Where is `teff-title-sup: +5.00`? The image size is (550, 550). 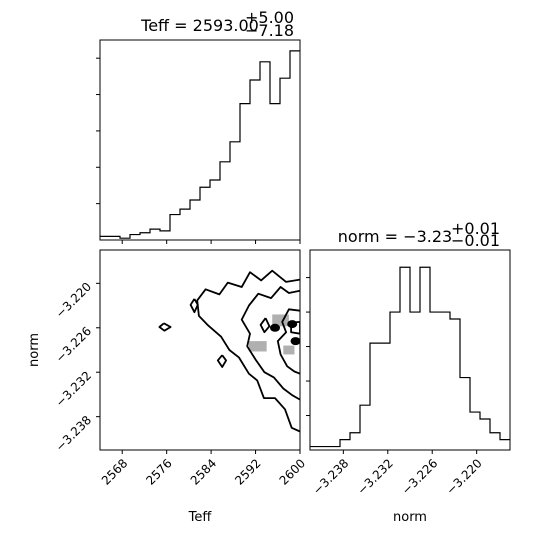 teff-title-sup: +5.00 is located at coordinates (269, 17).